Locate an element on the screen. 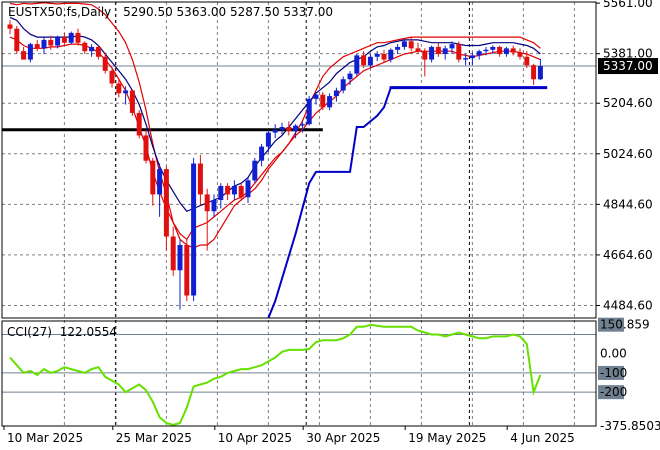  cci-tick-label: 0.00 is located at coordinates (613, 354).